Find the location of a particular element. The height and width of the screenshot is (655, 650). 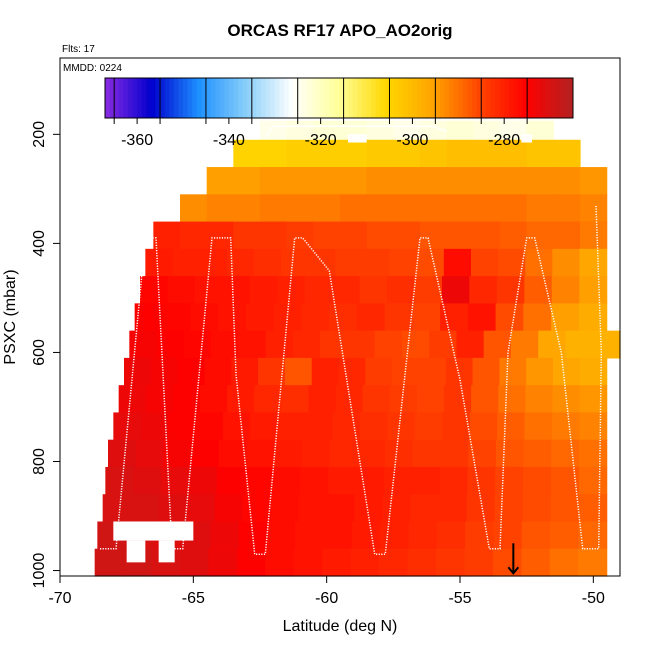

upper-track-line is located at coordinates (355, 131).